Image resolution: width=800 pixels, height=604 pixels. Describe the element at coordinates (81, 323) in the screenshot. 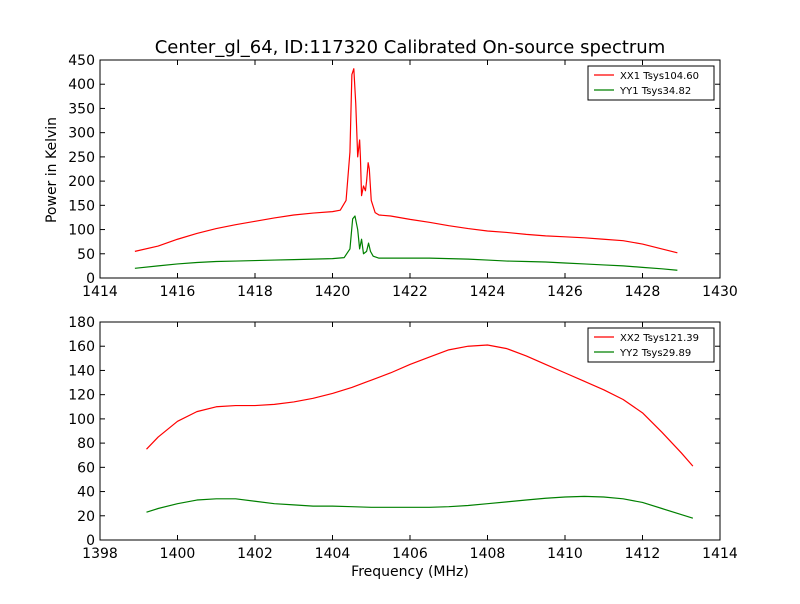

I see `y-tick-label: 180` at that location.